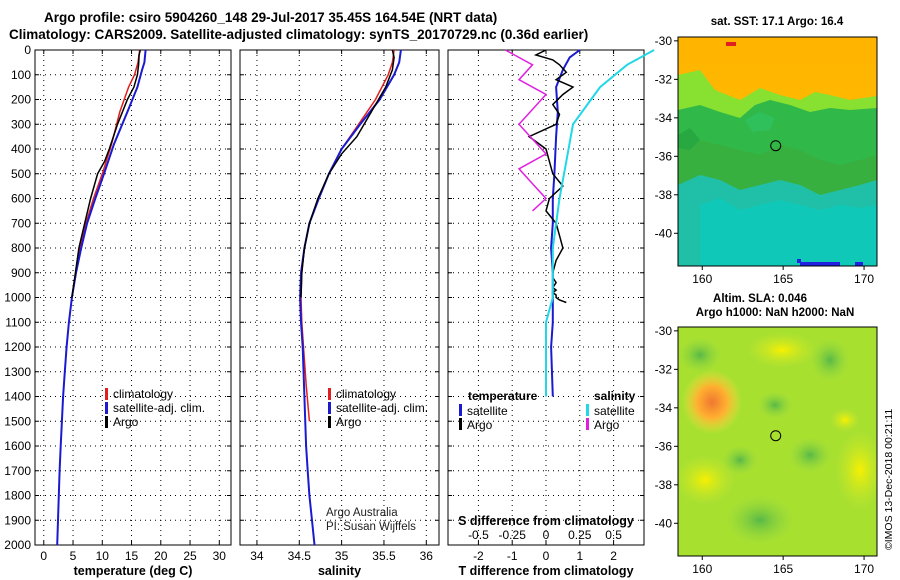  I want to click on legend-title-temperature: temperature, so click(503, 396).